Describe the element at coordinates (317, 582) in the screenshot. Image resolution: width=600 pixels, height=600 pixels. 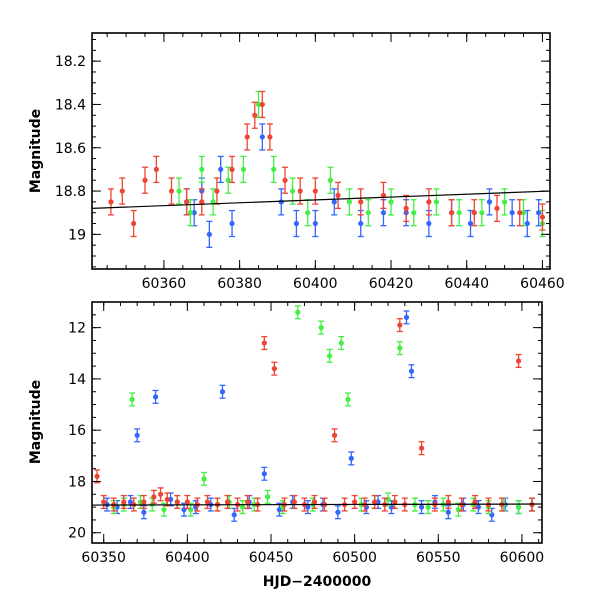
I see `bottom-x-axis-label: HJD−2400000` at that location.